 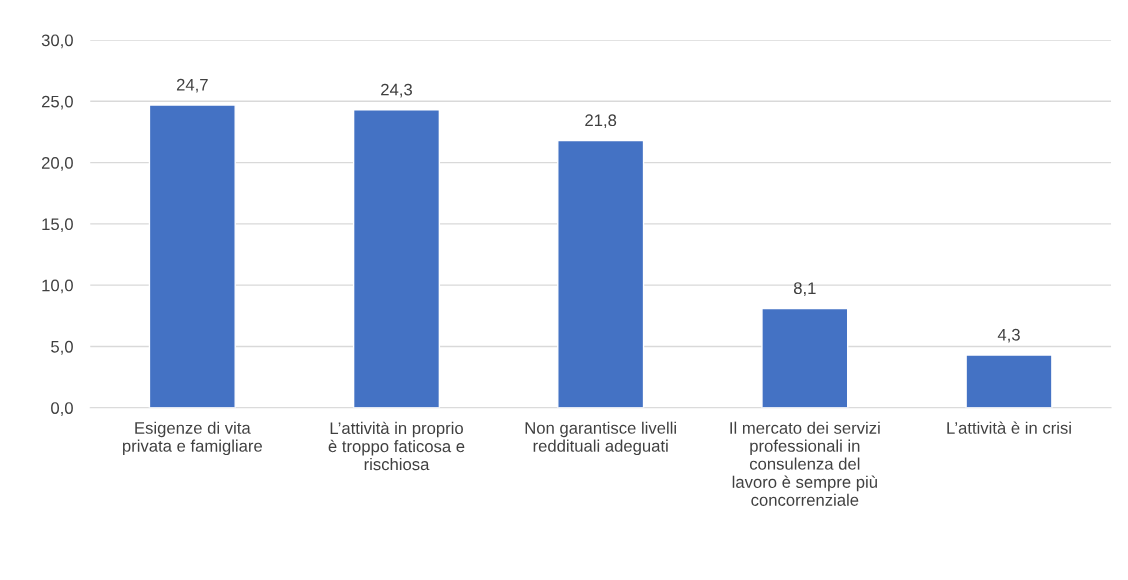 I want to click on y-tick-label: 25,0, so click(x=57, y=102).